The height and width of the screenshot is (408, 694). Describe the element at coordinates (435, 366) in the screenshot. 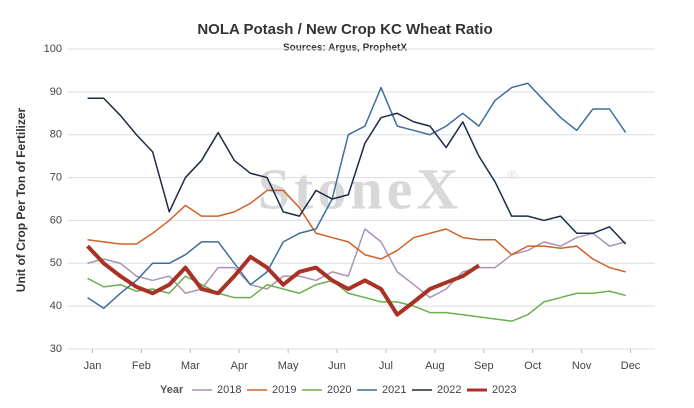

I see `x-tick-label: Aug` at that location.